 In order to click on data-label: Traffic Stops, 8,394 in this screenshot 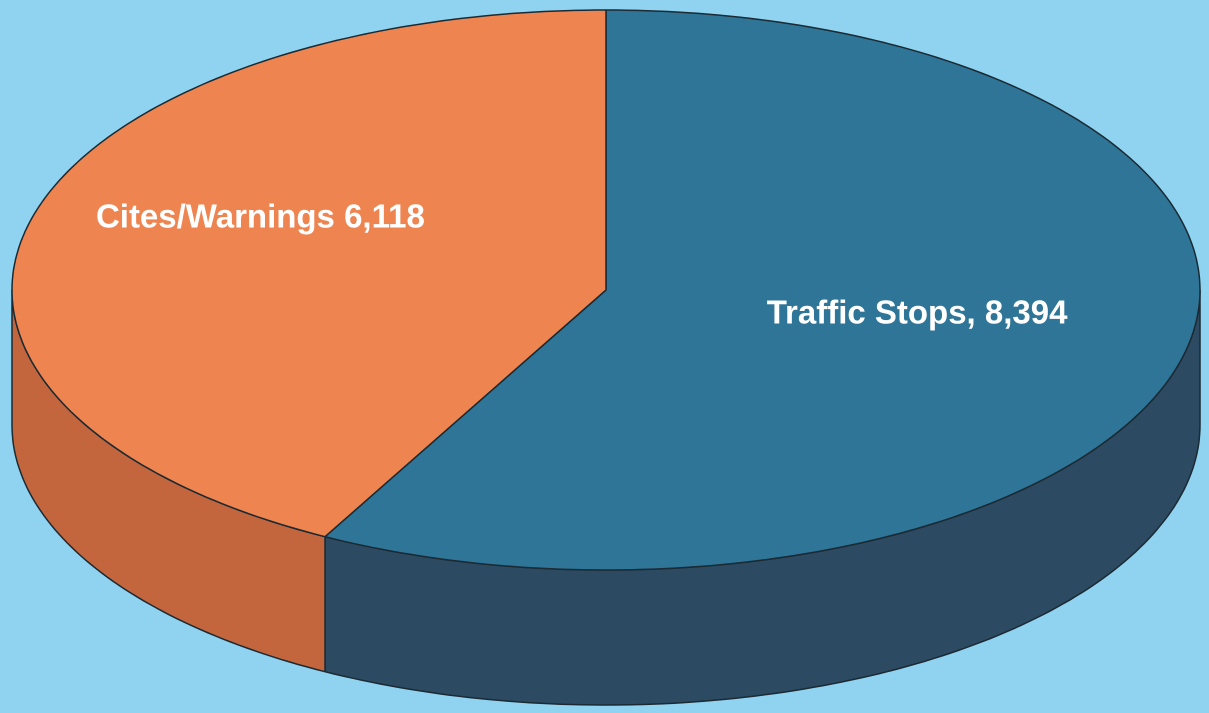, I will do `click(917, 312)`.